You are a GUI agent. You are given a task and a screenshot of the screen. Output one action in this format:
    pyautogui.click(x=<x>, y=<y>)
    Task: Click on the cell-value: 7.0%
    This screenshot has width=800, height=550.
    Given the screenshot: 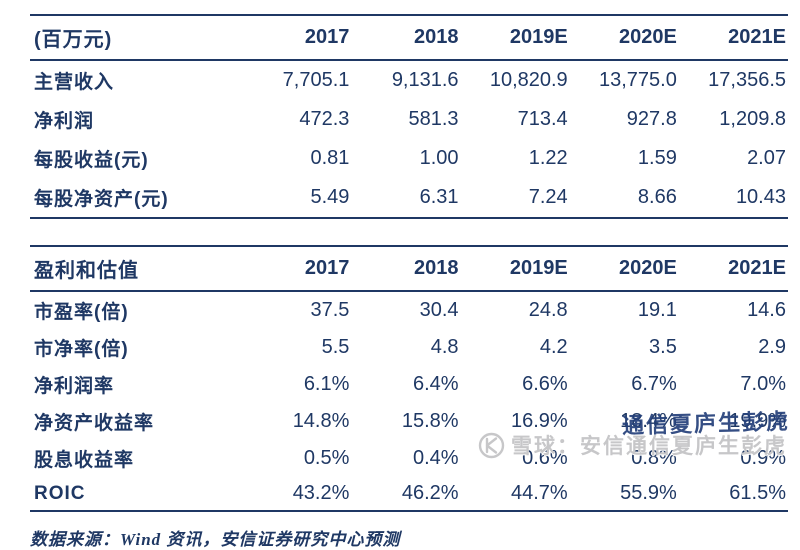 What is the action you would take?
    pyautogui.click(x=763, y=384)
    